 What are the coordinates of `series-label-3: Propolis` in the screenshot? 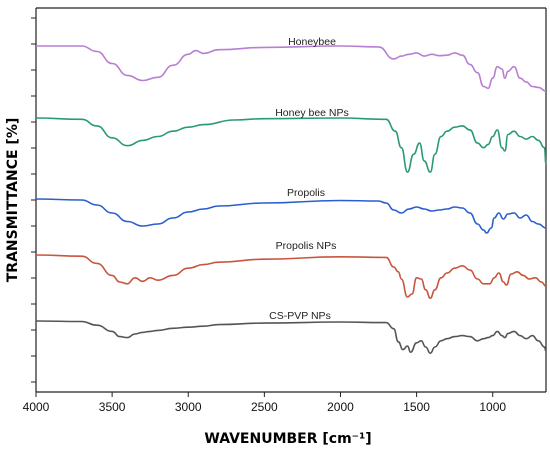 It's located at (306, 193).